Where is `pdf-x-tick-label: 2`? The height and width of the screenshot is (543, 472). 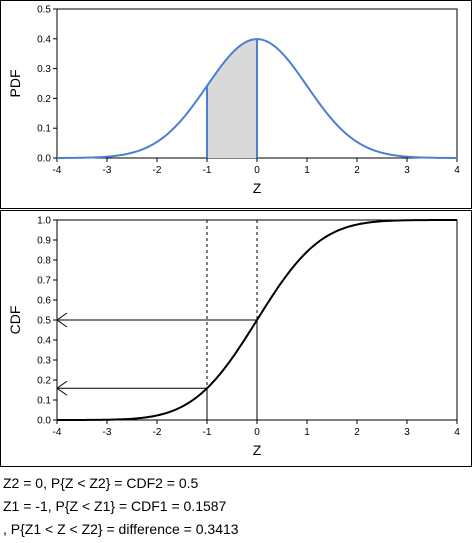
pdf-x-tick-label: 2 is located at coordinates (357, 170).